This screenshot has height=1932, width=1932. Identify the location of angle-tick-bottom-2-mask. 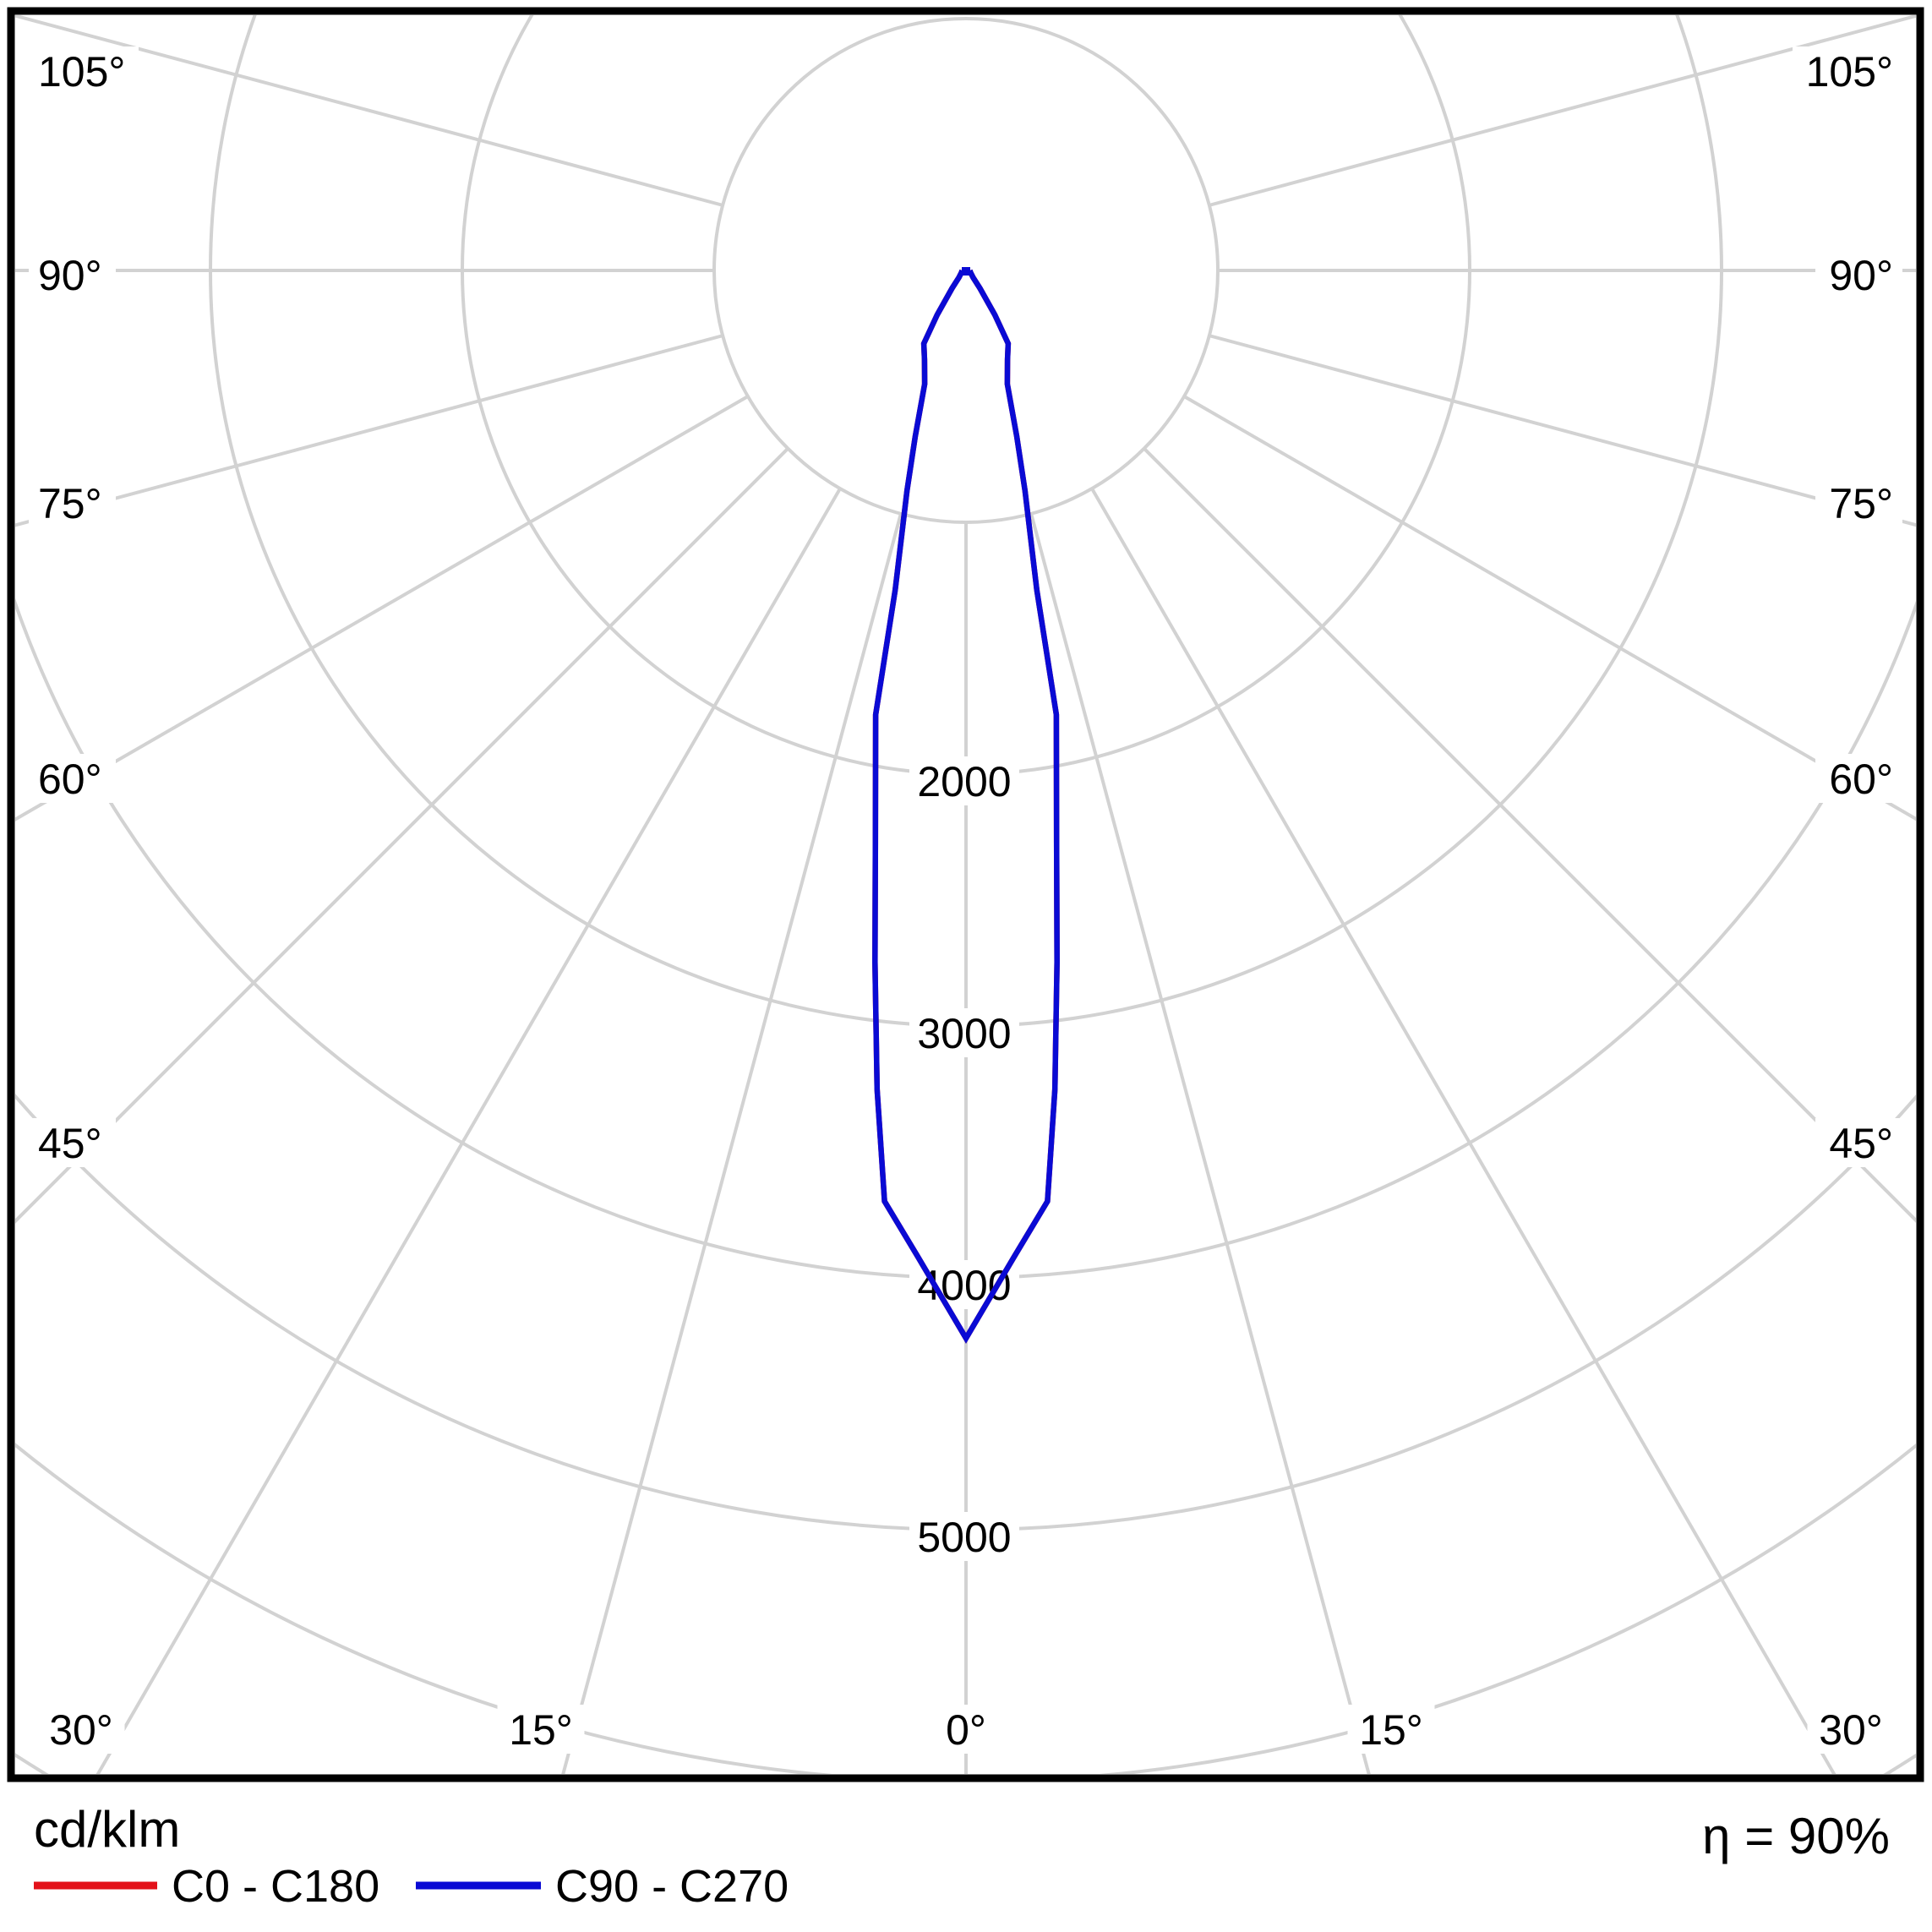
(966, 1729).